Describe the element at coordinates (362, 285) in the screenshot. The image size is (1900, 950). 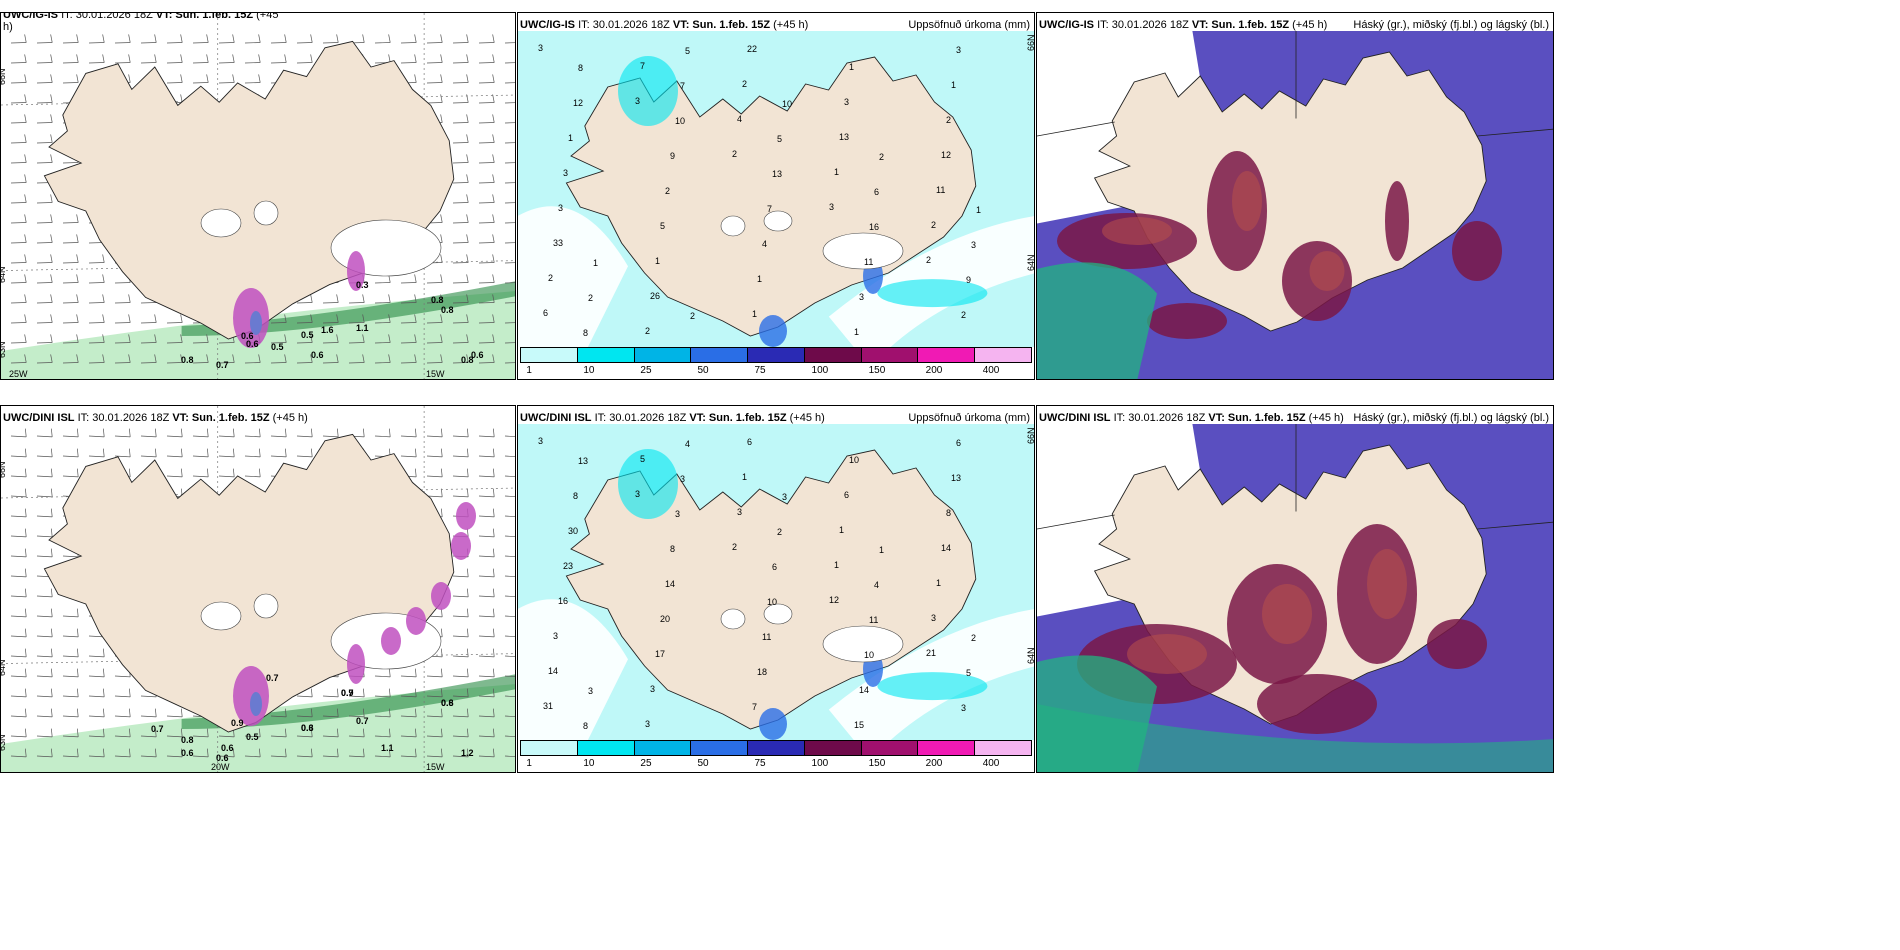
I see `wind-value-label: 0.3` at that location.